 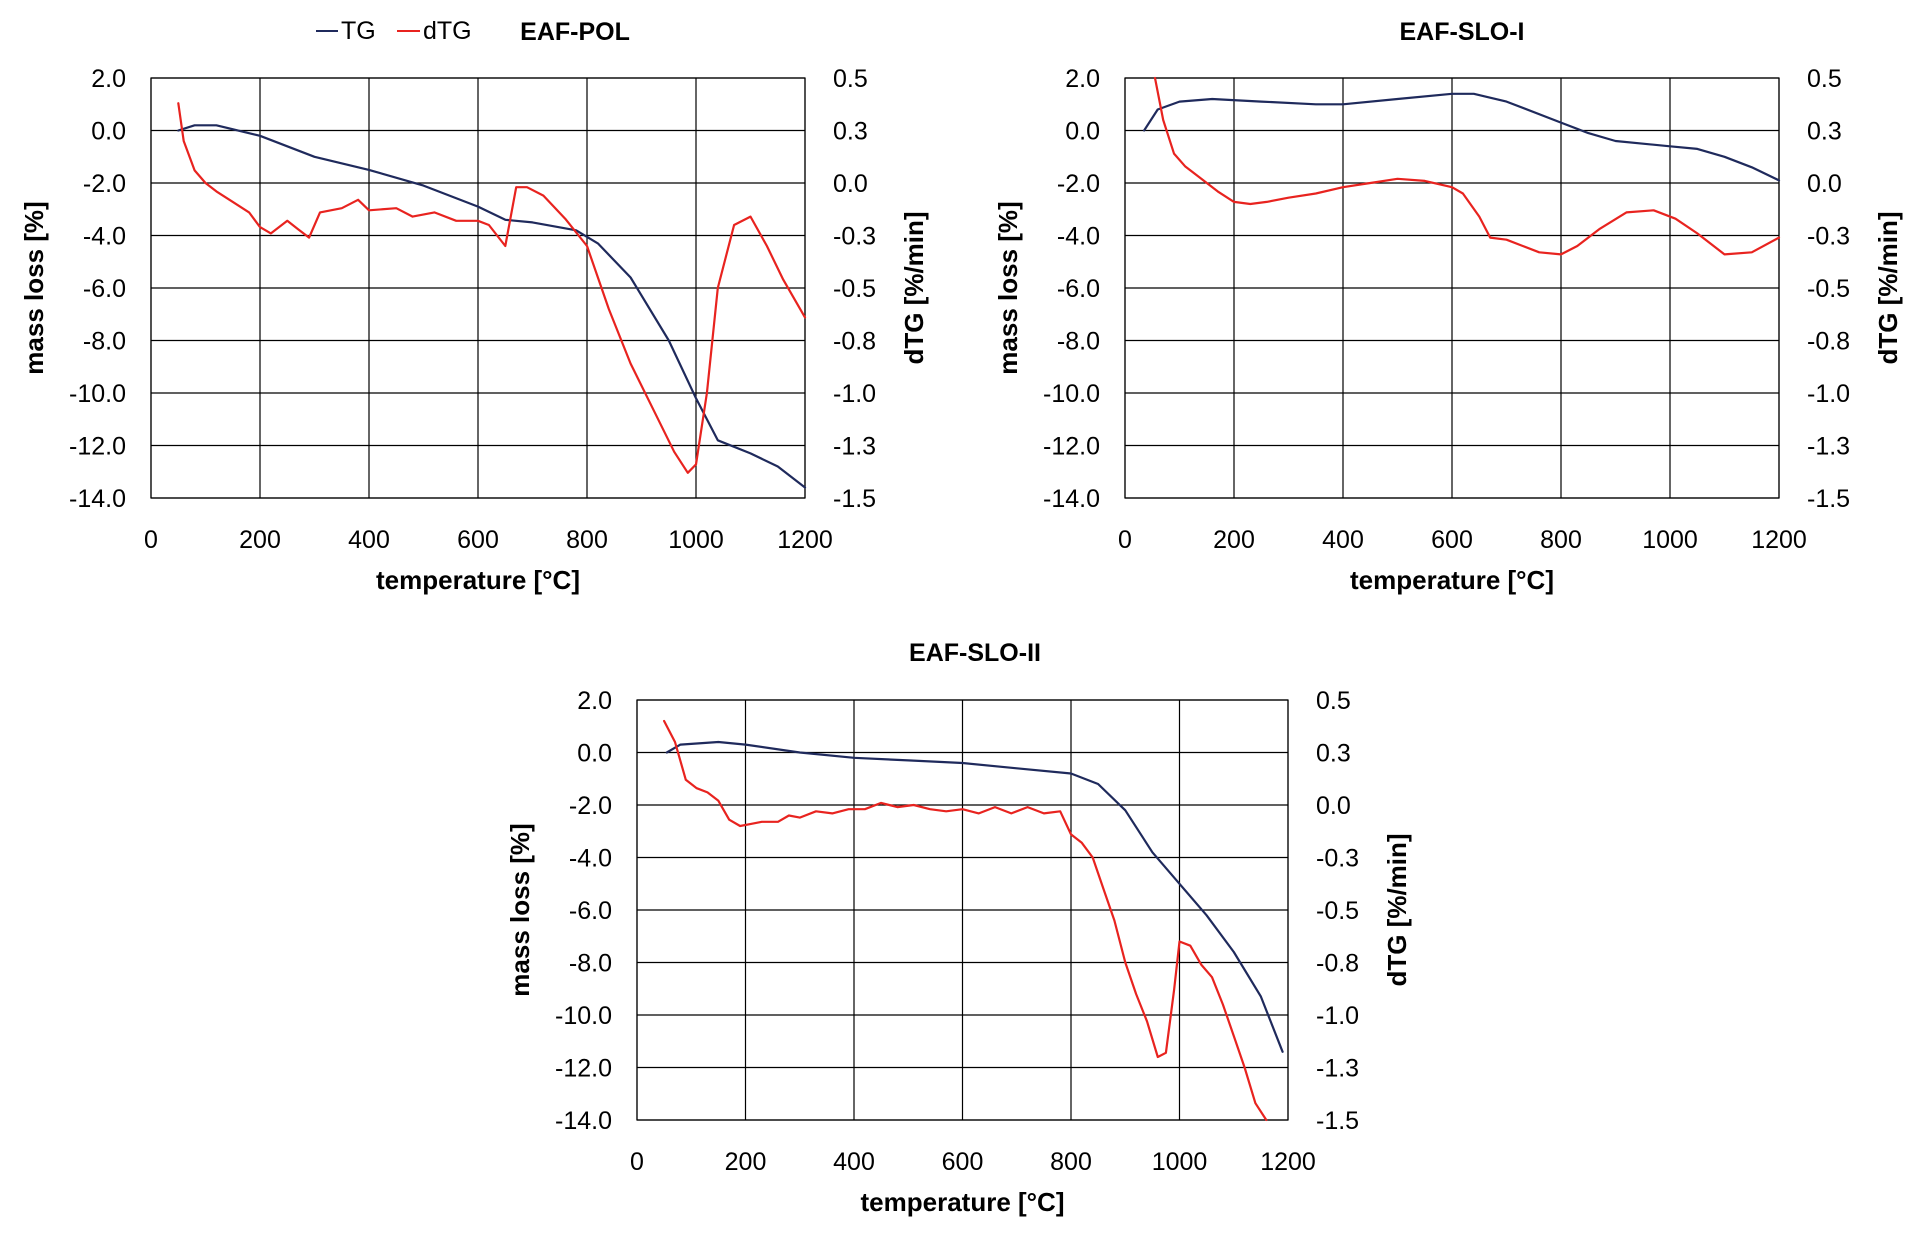 What do you see at coordinates (1462, 32) in the screenshot?
I see `chart-title: EAF-SLO-I` at bounding box center [1462, 32].